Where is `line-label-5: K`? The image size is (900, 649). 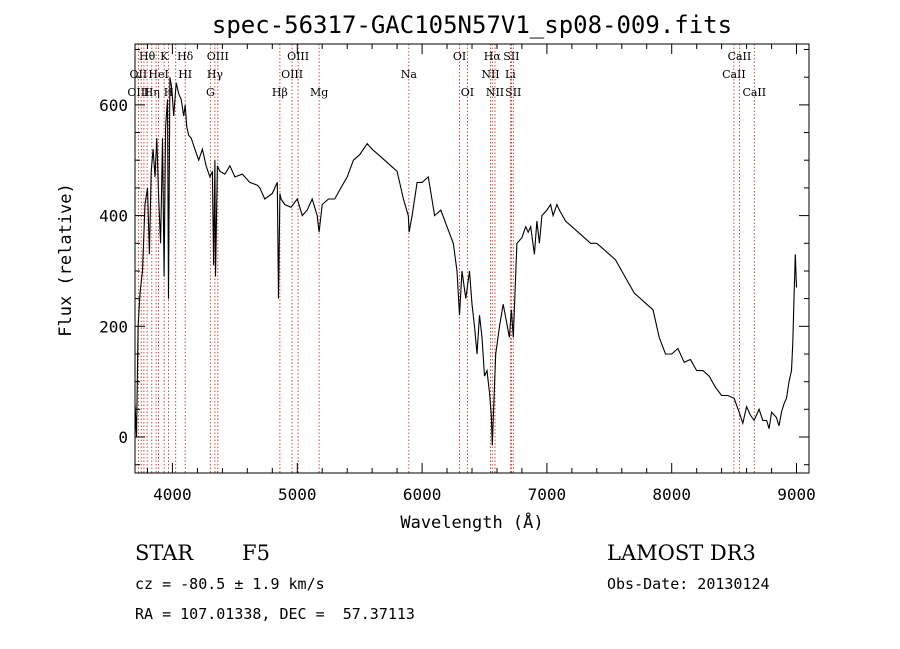 line-label-5: K is located at coordinates (164, 56).